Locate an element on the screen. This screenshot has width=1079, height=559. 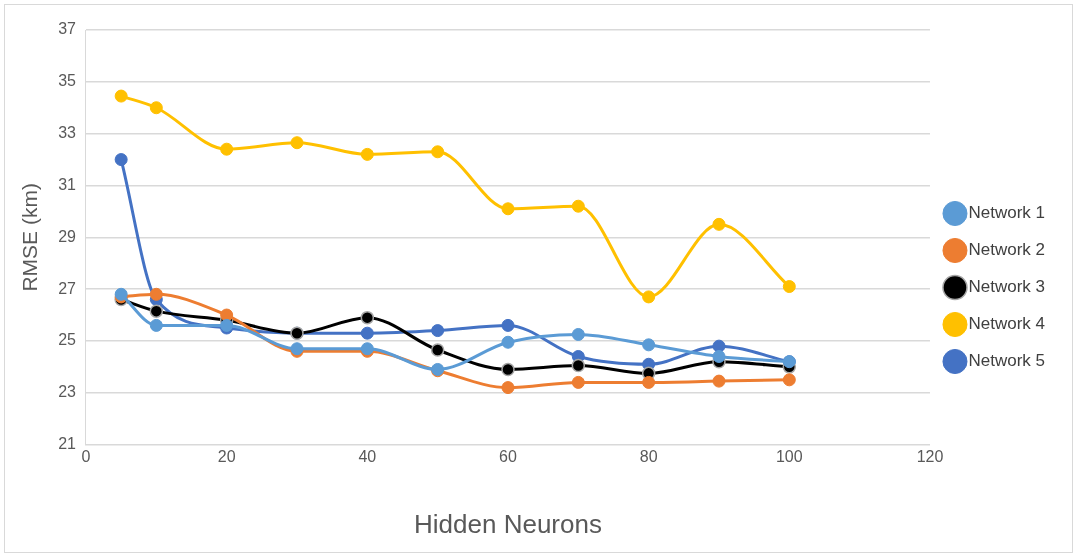
legend-label: Network 1 is located at coordinates (1007, 213).